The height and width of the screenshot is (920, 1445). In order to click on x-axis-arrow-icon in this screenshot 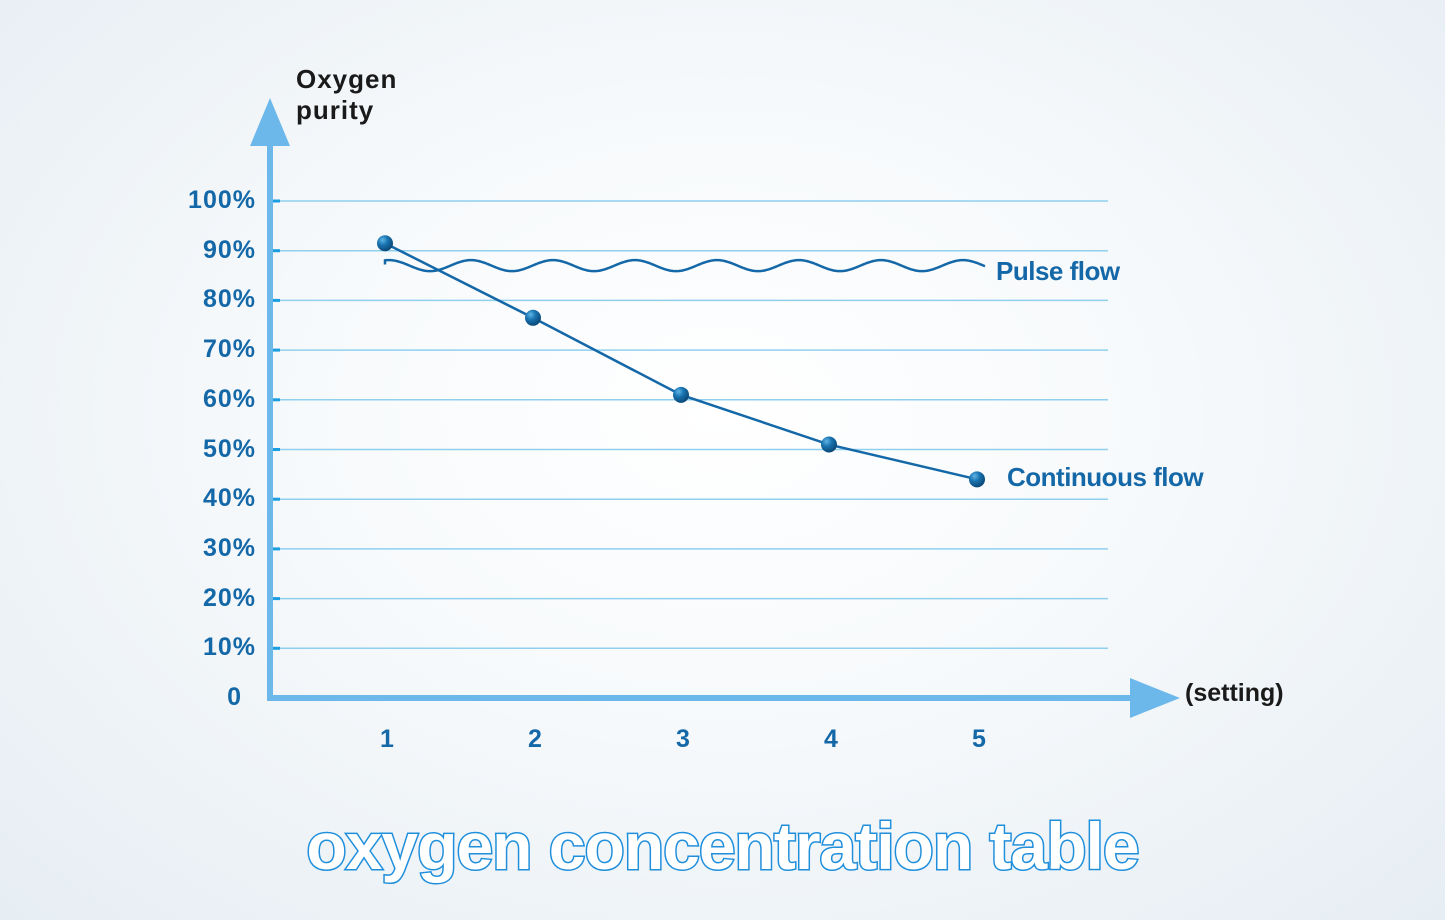, I will do `click(1155, 698)`.